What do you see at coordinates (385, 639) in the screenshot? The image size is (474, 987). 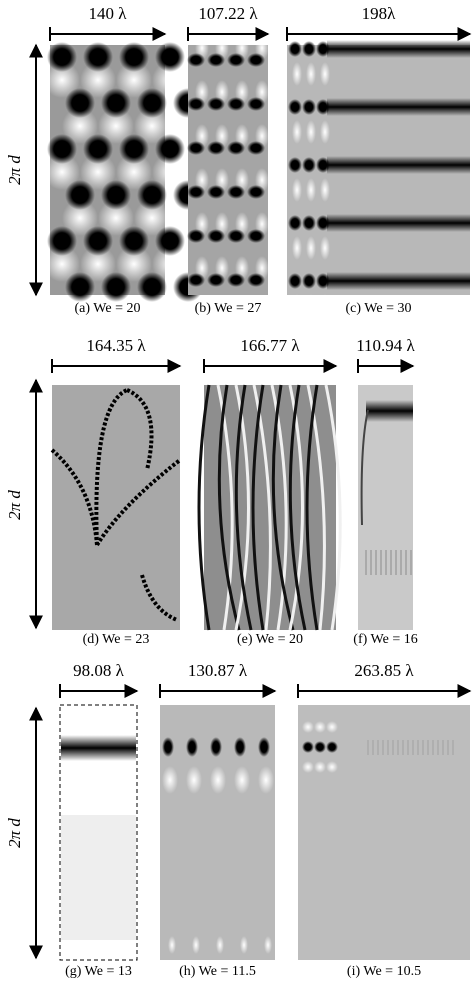 I see `caption: (f) We = 16` at bounding box center [385, 639].